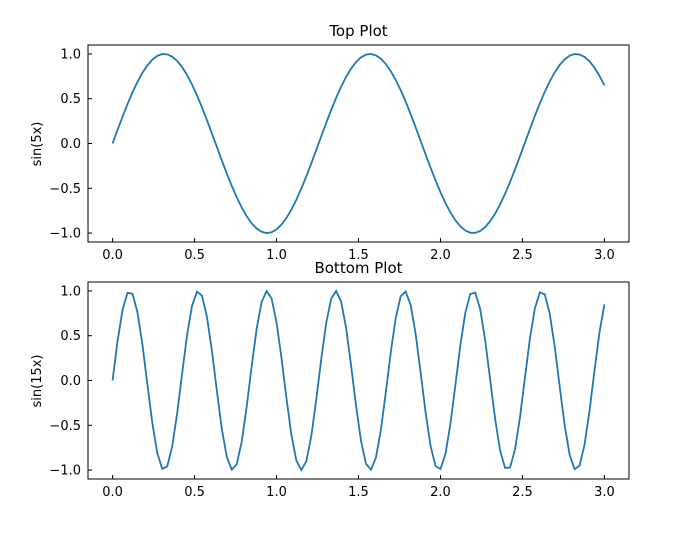 This screenshot has height=545, width=700. Describe the element at coordinates (65, 234) in the screenshot. I see `top-plot-y-tick-label: −1.0` at that location.